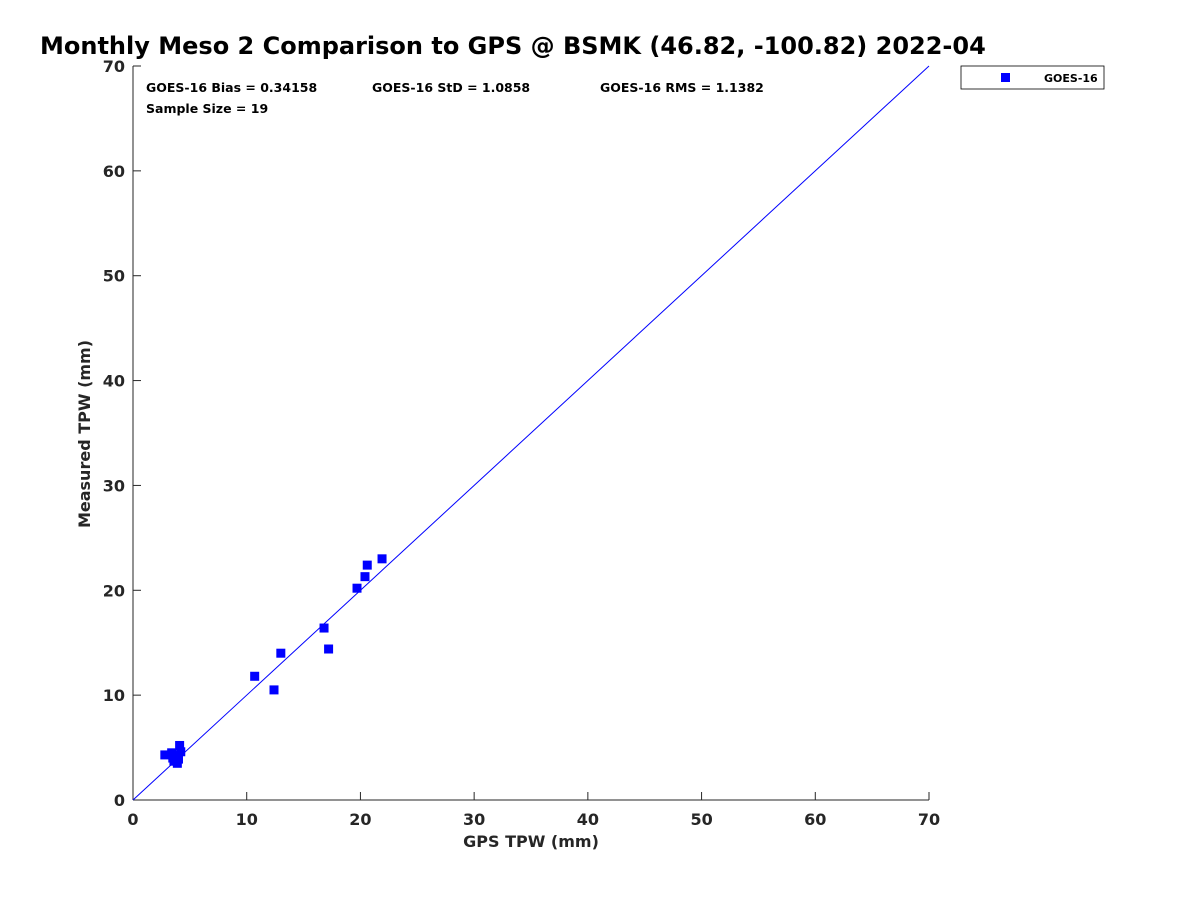  What do you see at coordinates (114, 276) in the screenshot?
I see `y-tick-label: 50` at bounding box center [114, 276].